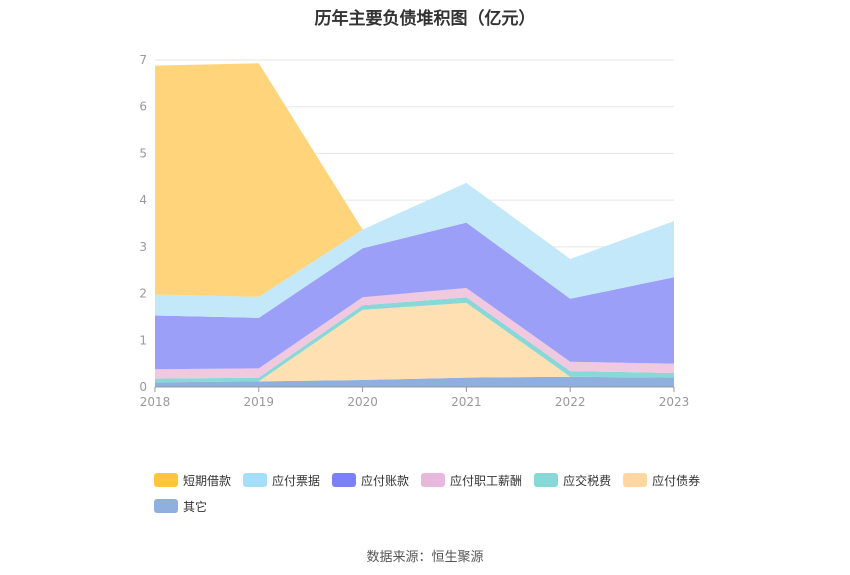  I want to click on chart-title: 历年主要负债堆积图（亿元）, so click(425, 19).